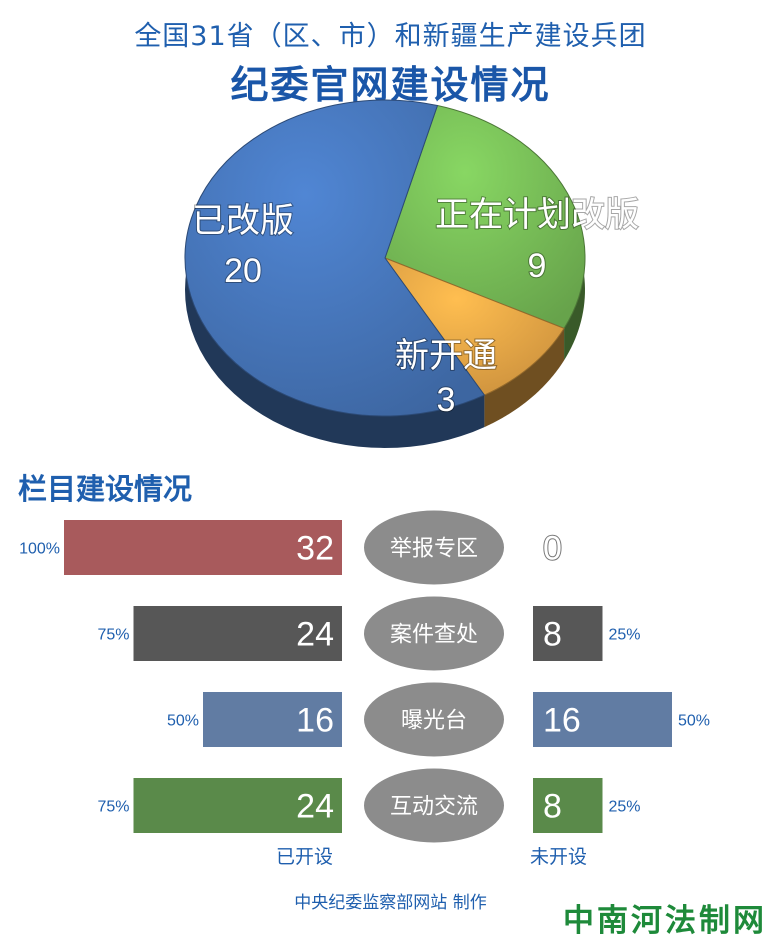 The height and width of the screenshot is (946, 781). Describe the element at coordinates (559, 857) in the screenshot. I see `unopened-column-label: 未开设` at that location.